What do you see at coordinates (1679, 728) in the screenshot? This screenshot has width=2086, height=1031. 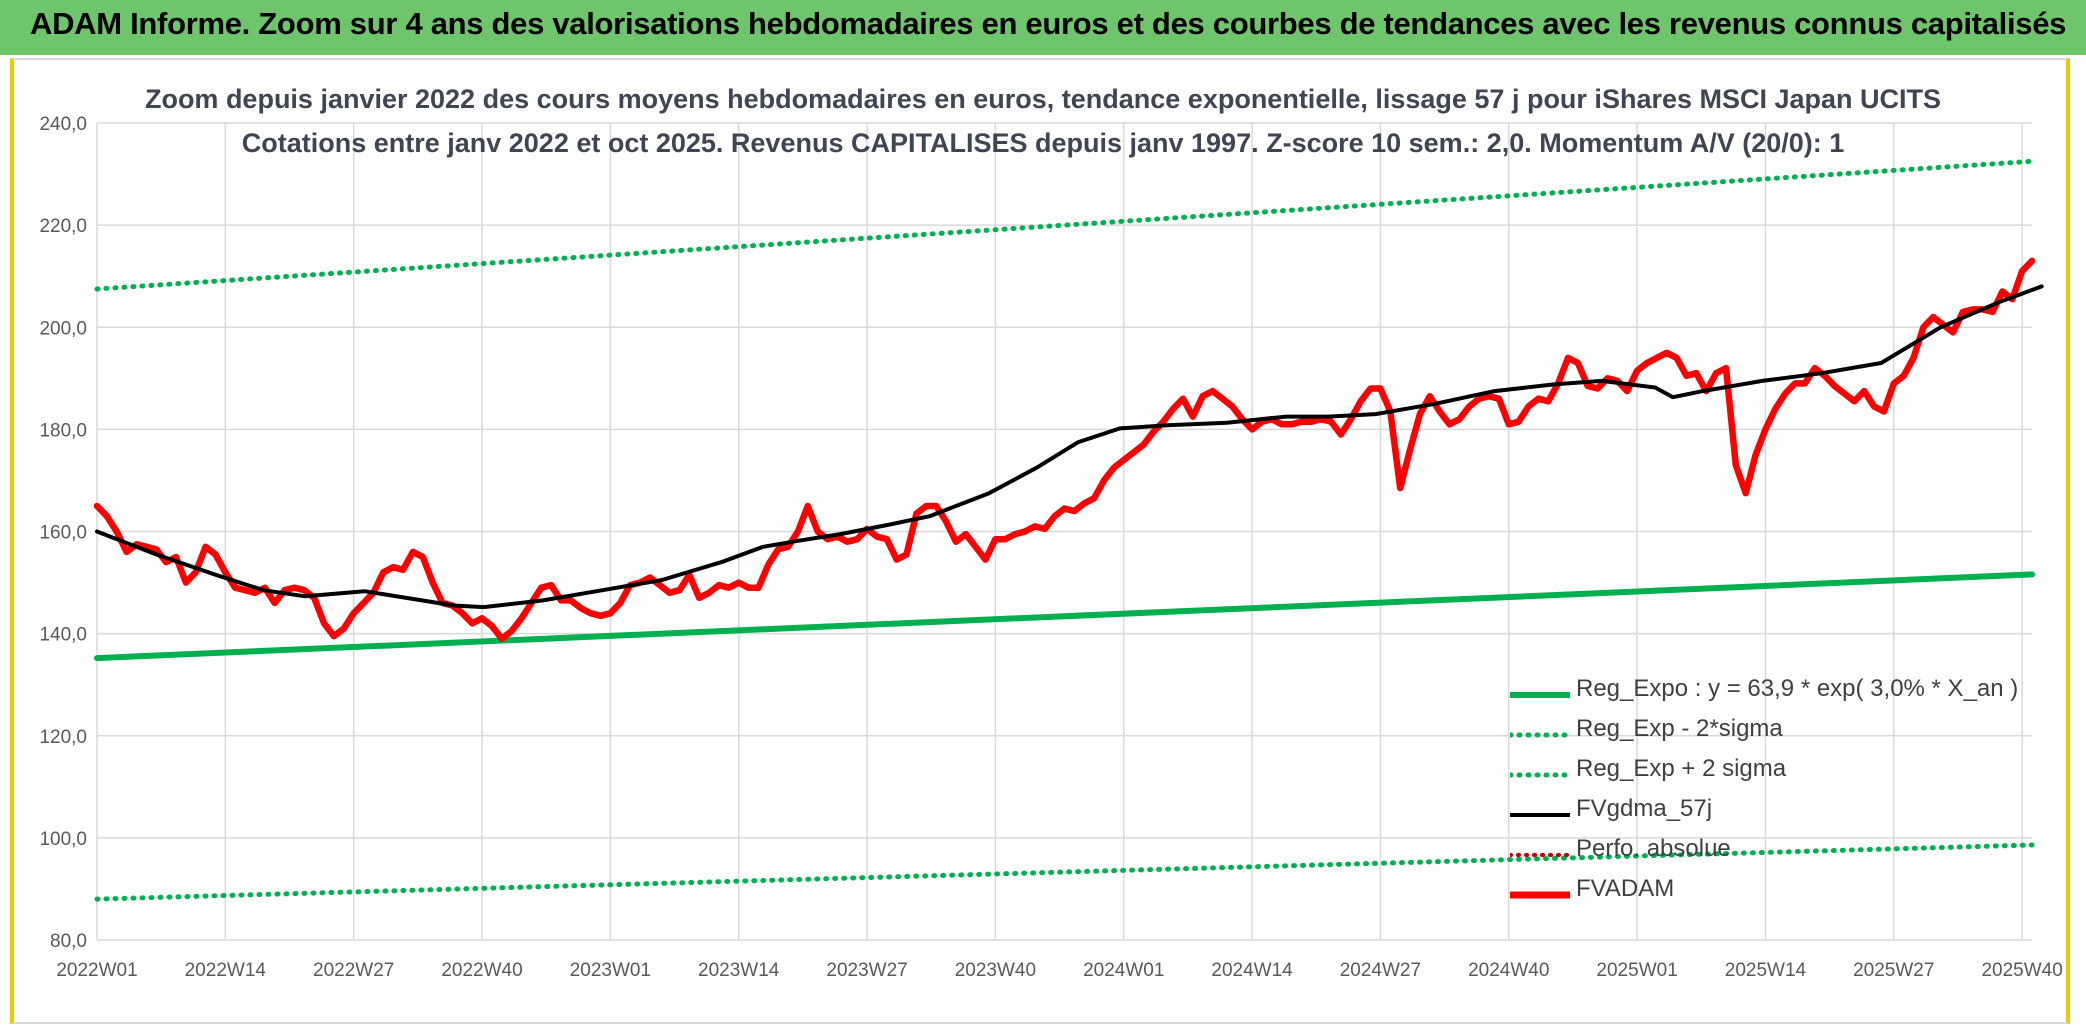 I see `legend-label-reg-exp-minus: Reg_Exp - 2*sigma` at bounding box center [1679, 728].